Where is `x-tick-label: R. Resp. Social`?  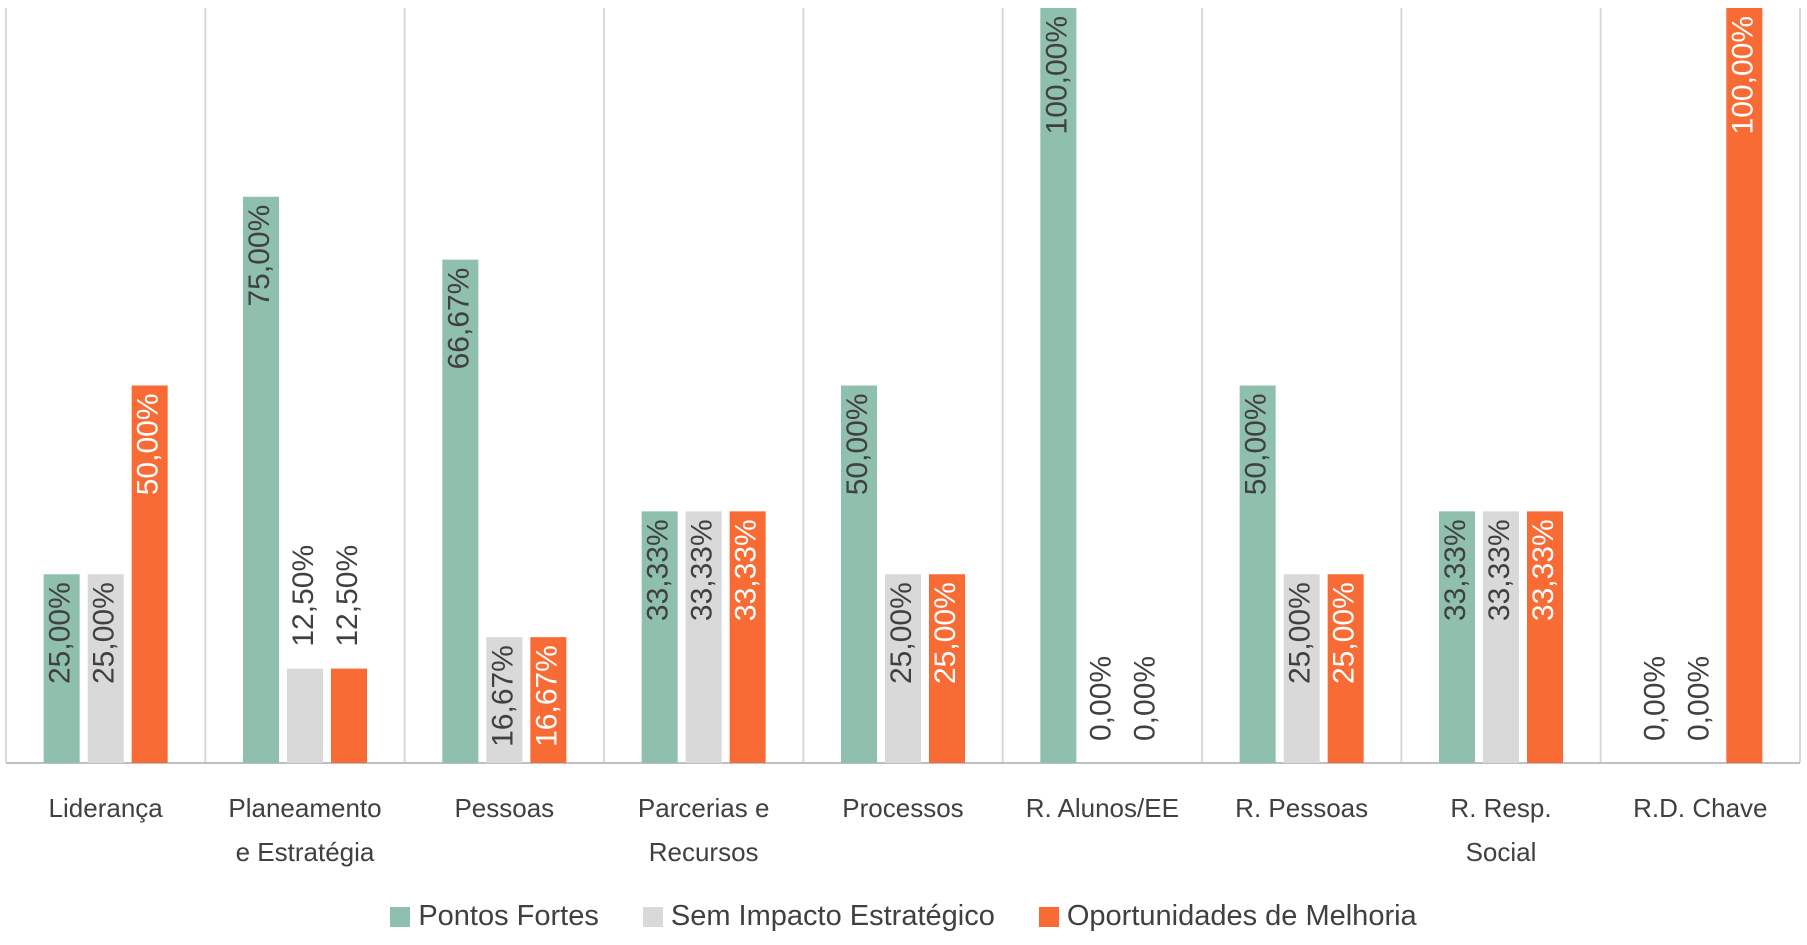
x-tick-label: R. Resp. Social is located at coordinates (1501, 830).